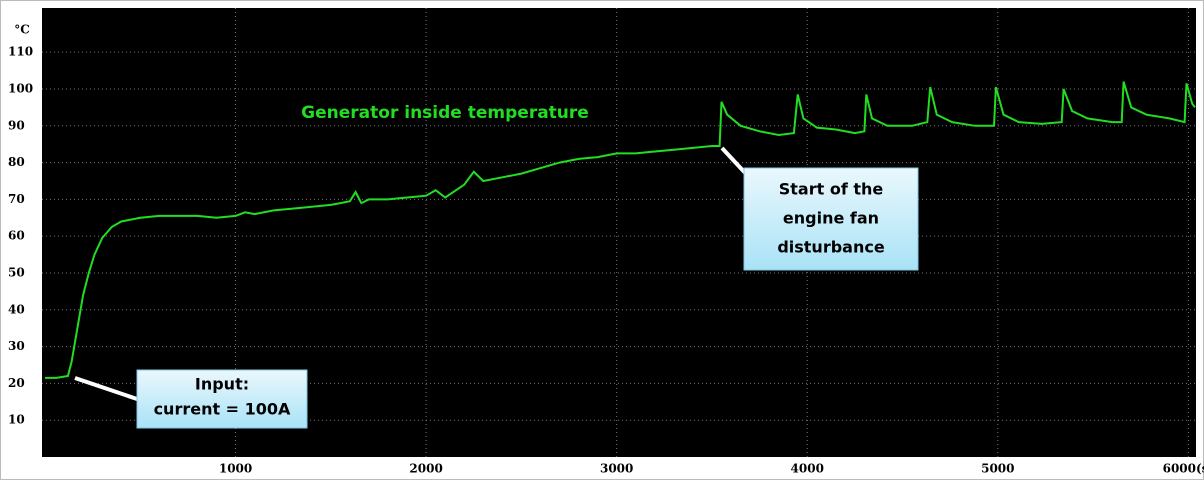 The height and width of the screenshot is (480, 1204). Describe the element at coordinates (807, 469) in the screenshot. I see `x-tick-label: 4000` at that location.